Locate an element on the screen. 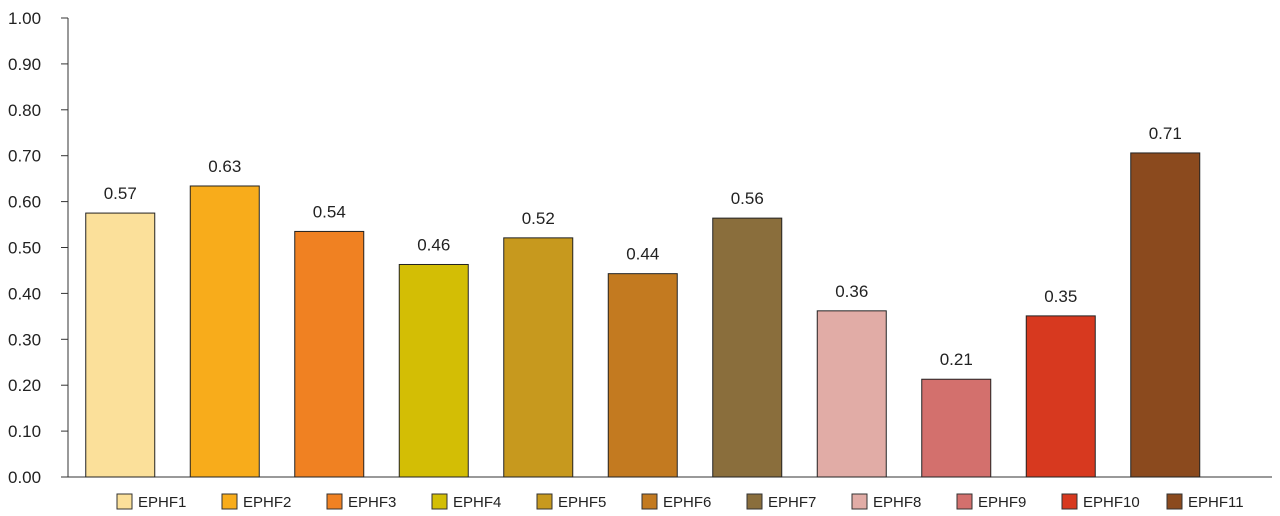 This screenshot has width=1280, height=516. bar-ephf11 is located at coordinates (1165, 315).